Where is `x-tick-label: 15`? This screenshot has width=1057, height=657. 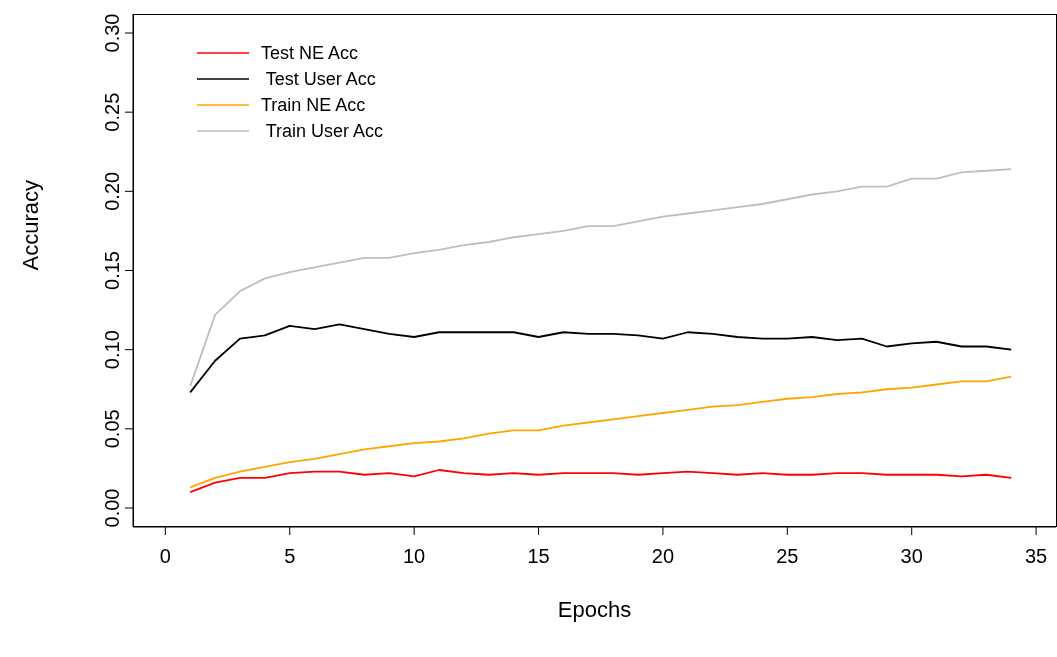 x-tick-label: 15 is located at coordinates (538, 556).